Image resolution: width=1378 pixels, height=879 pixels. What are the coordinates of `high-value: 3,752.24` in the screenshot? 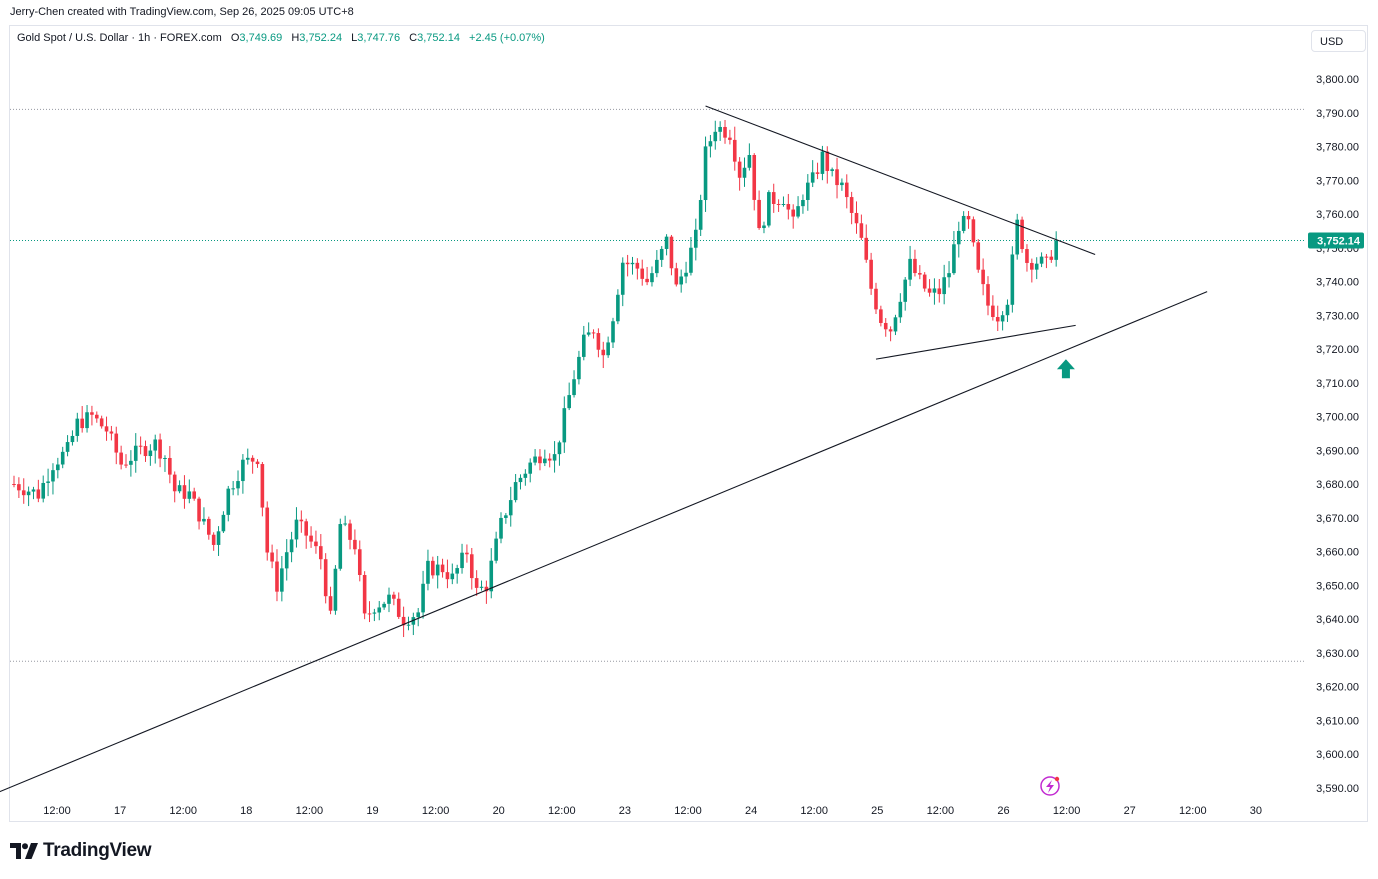 It's located at (321, 38).